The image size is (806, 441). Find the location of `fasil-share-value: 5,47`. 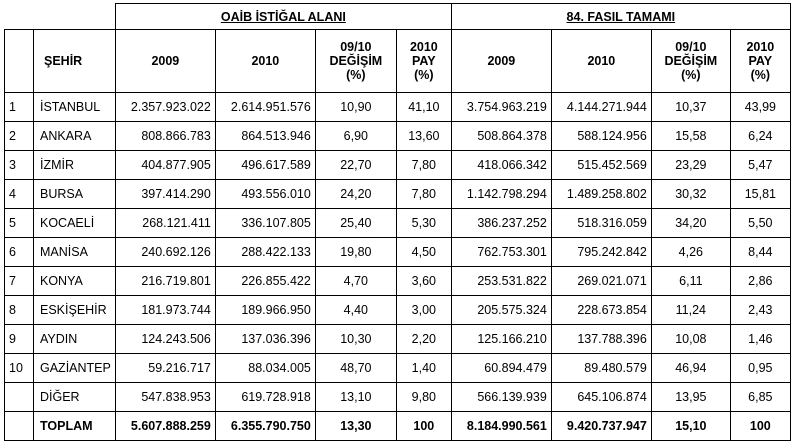

fasil-share-value: 5,47 is located at coordinates (760, 165).